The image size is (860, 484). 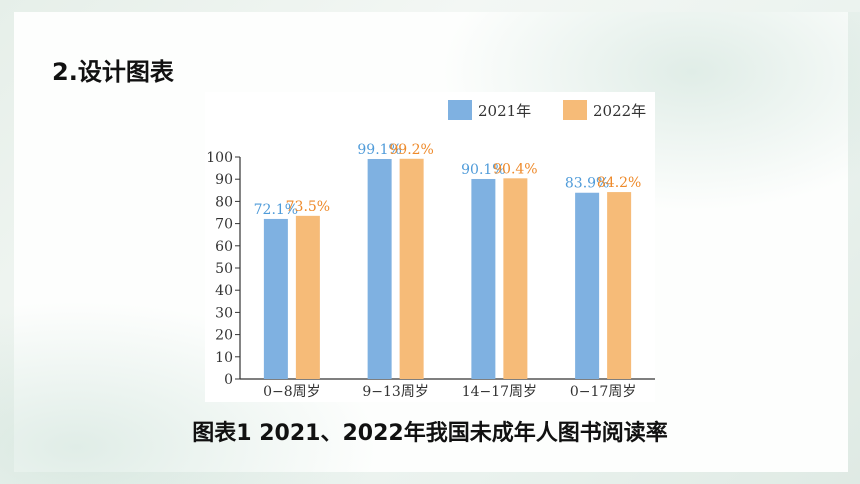 I want to click on y-tick-label: 50, so click(x=224, y=269).